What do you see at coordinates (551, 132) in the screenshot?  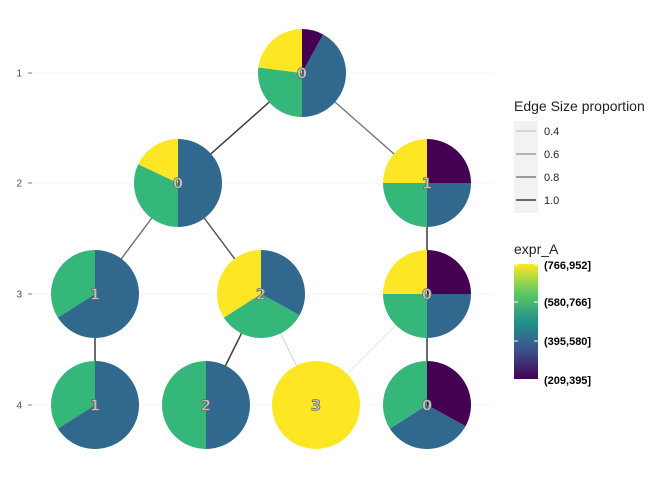 I see `legend-edge-label-0.4: 0.4` at bounding box center [551, 132].